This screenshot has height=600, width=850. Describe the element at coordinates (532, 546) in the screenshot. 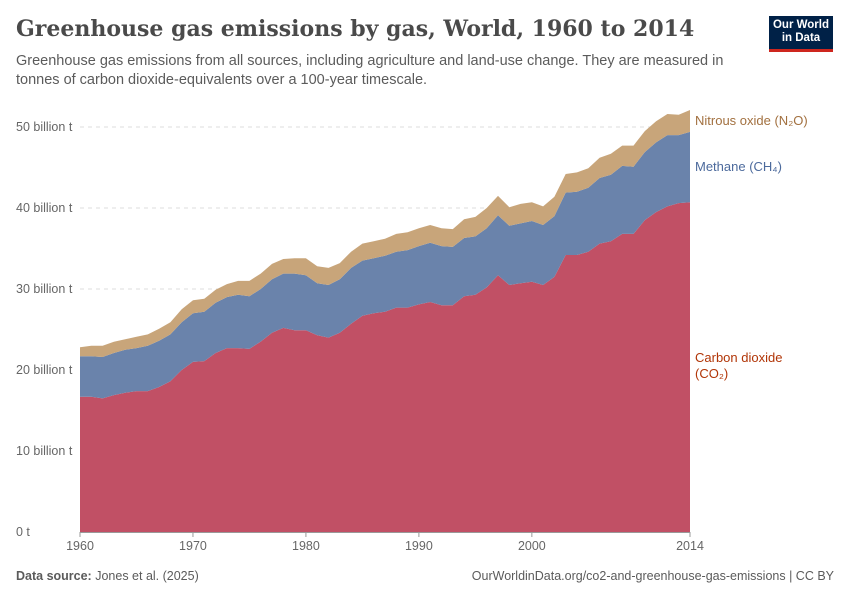

I see `x-tick-label: 2000` at that location.